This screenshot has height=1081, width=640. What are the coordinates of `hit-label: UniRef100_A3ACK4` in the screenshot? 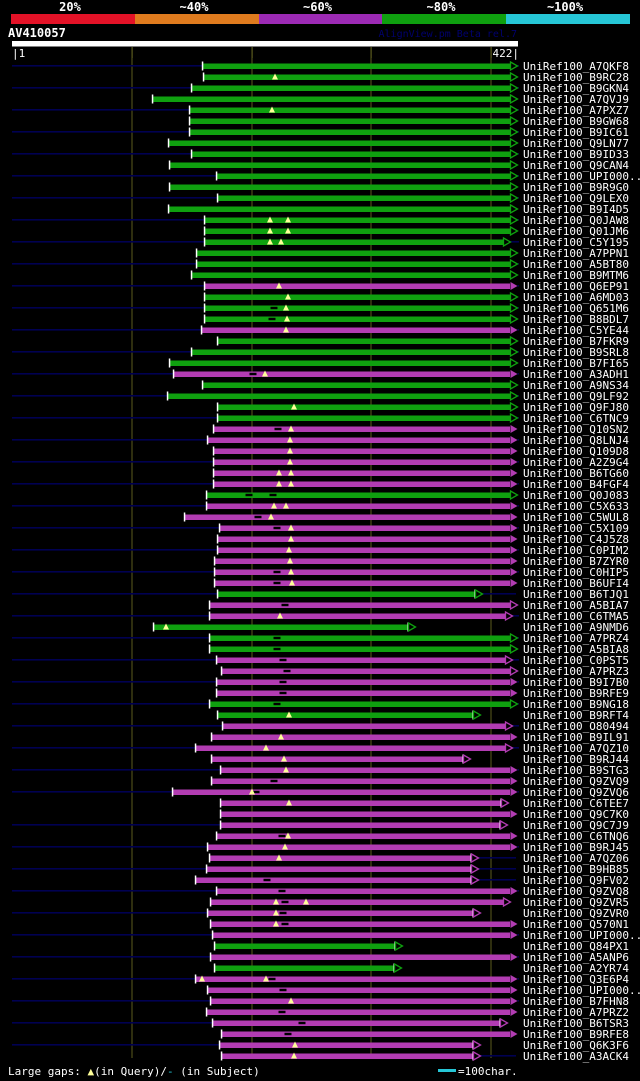 It's located at (576, 1056).